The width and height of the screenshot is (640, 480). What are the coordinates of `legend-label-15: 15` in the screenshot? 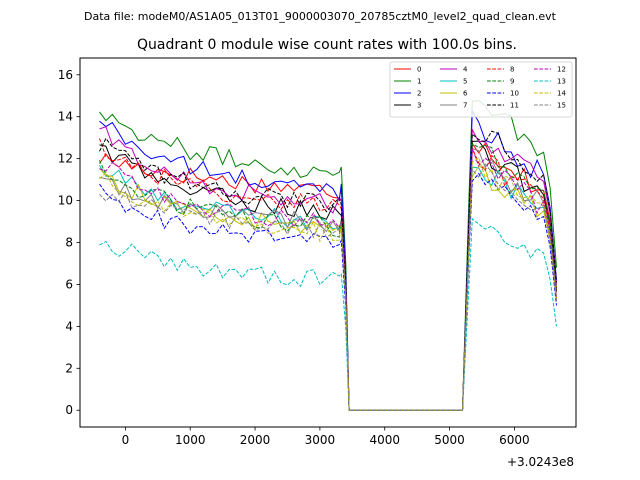 It's located at (561, 106).